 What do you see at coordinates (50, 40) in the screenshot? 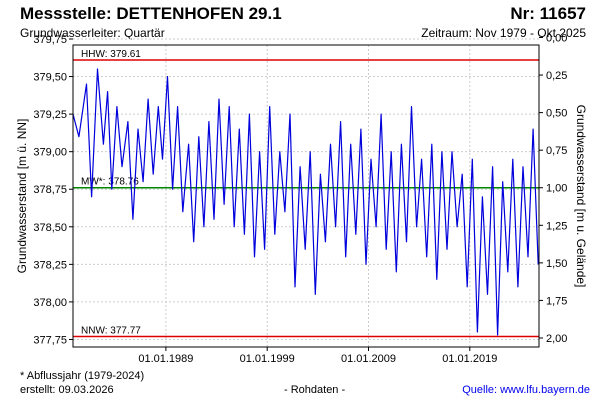
I see `y-tick-label: 379,75` at bounding box center [50, 40].